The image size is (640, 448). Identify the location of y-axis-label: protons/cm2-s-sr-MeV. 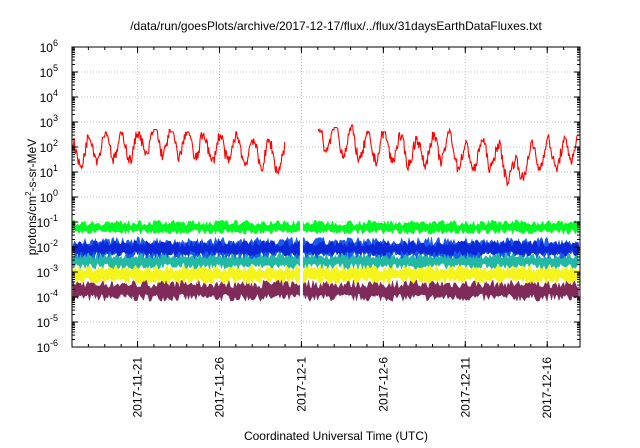
(31, 197).